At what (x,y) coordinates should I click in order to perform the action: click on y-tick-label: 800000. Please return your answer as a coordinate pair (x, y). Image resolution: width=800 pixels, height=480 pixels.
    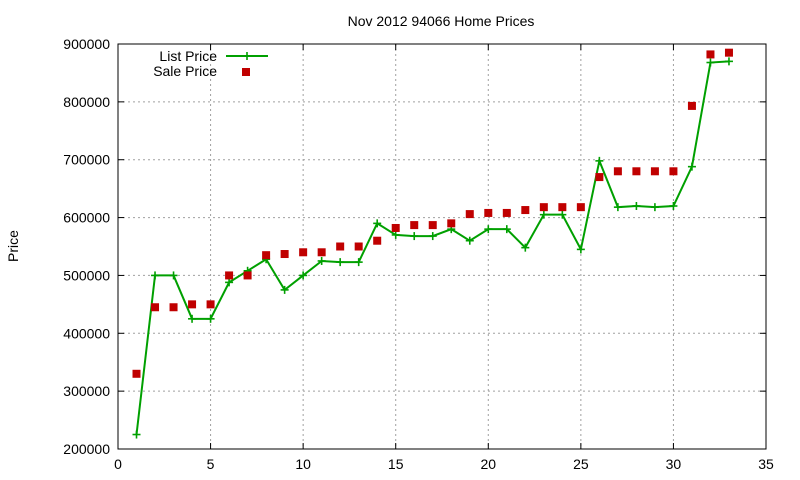
    Looking at the image, I should click on (86, 102).